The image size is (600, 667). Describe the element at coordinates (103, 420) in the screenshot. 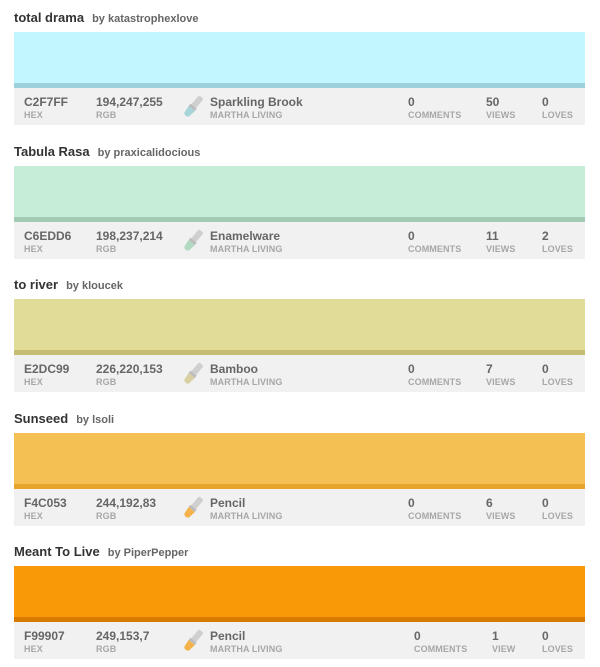

I see `author-name: lsoli` at that location.